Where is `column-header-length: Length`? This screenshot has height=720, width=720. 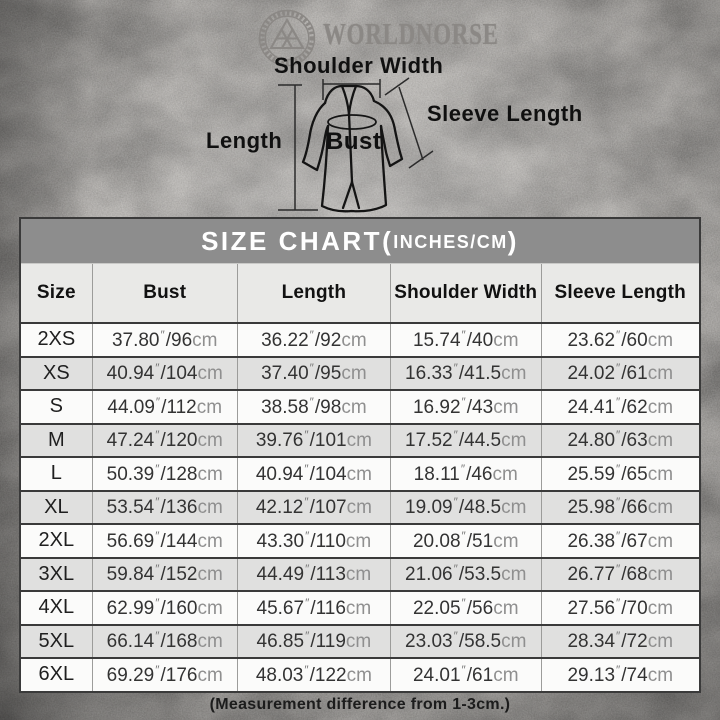
column-header-length: Length is located at coordinates (313, 294).